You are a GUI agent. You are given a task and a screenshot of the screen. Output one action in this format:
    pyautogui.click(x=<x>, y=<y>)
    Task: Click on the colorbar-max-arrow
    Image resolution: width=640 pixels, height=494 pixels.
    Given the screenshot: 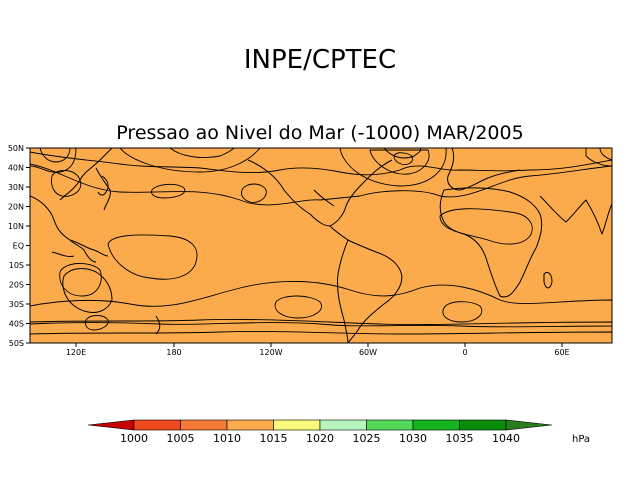 What is the action you would take?
    pyautogui.click(x=529, y=425)
    